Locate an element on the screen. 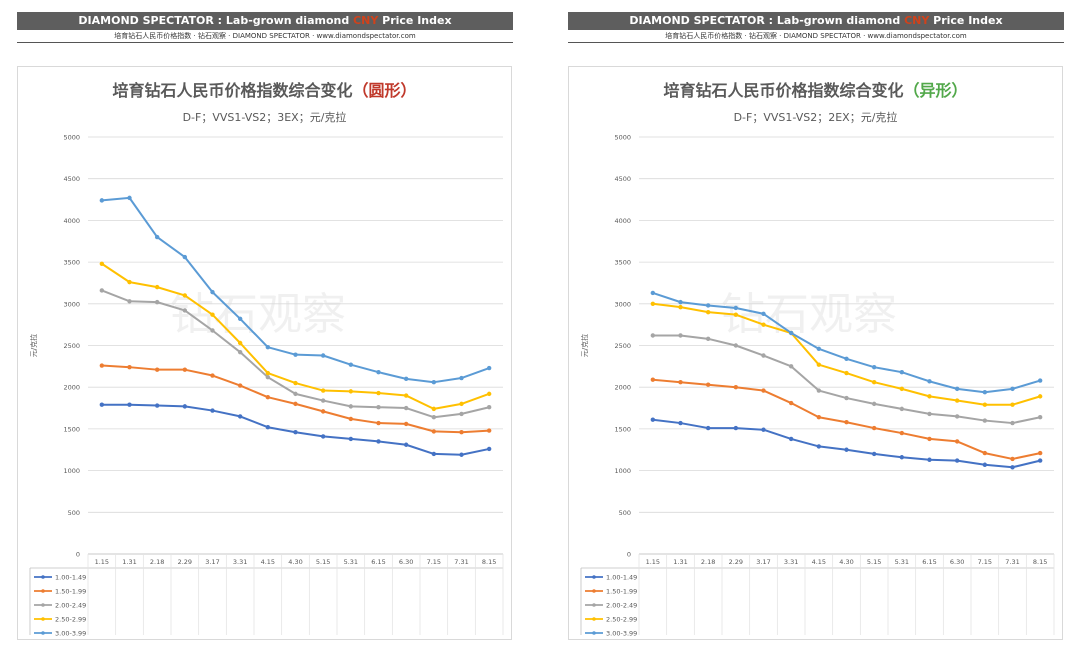  x-tick-label: 3.17 is located at coordinates (212, 562).